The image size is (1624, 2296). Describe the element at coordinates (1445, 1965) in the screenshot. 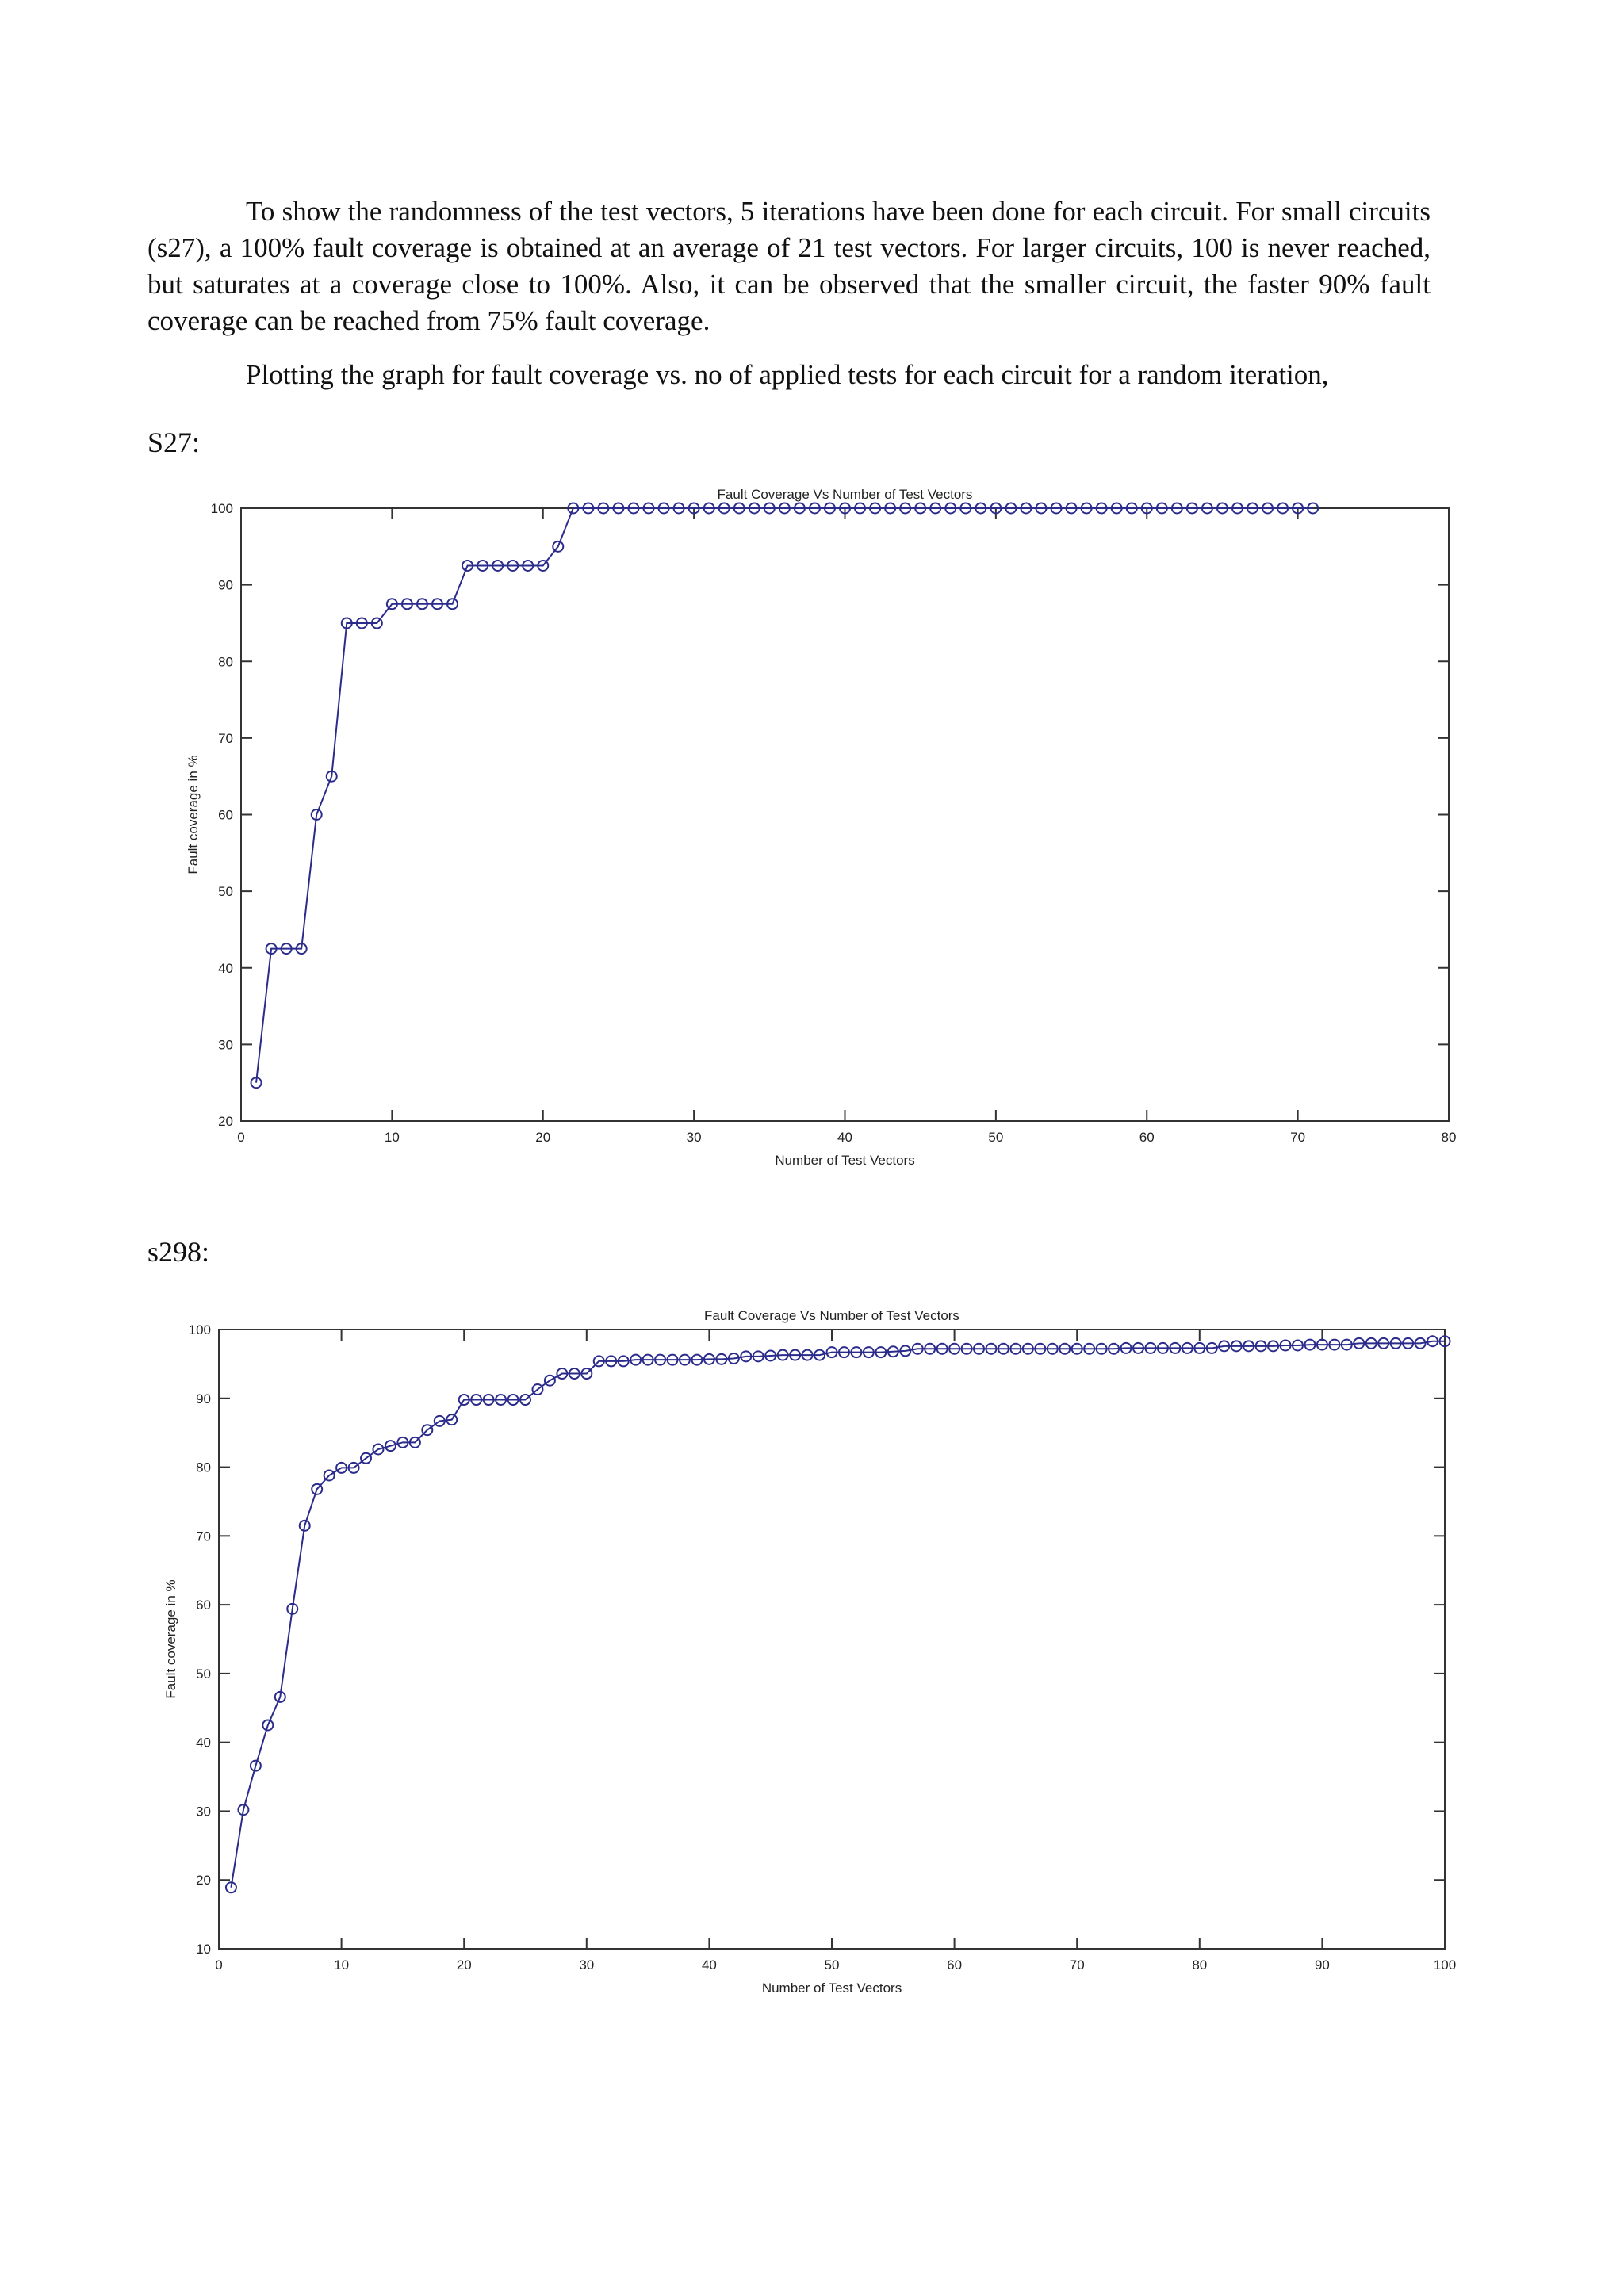

I see `x-tick-label: 100` at that location.